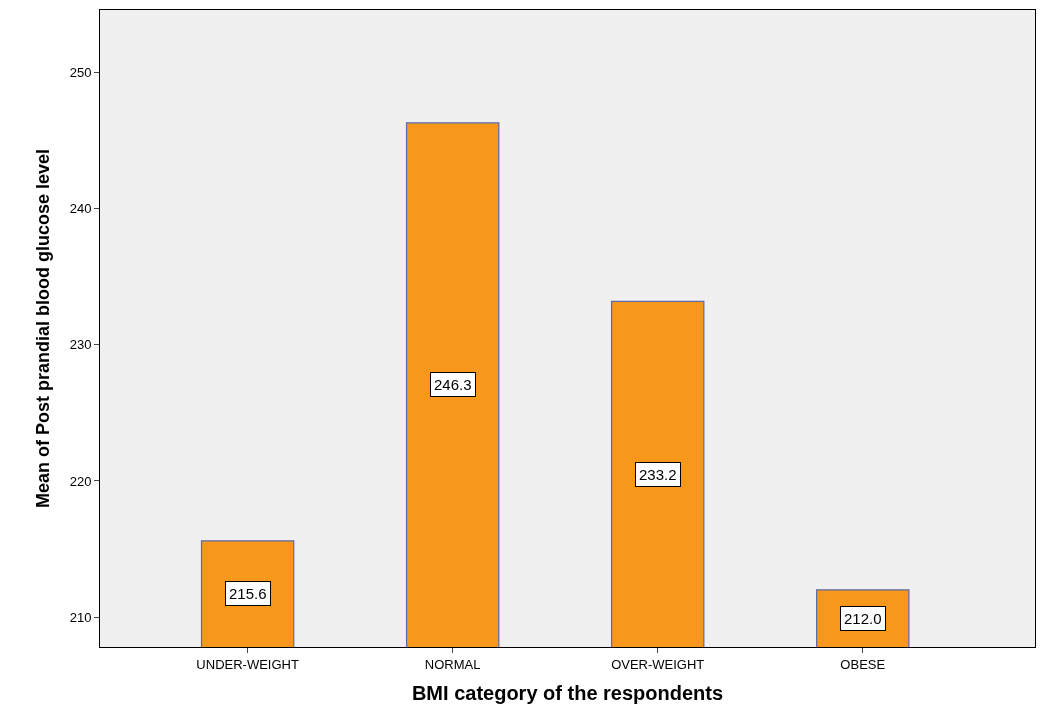 This screenshot has height=717, width=1050. Describe the element at coordinates (80, 345) in the screenshot. I see `y-tick-label: 230` at that location.